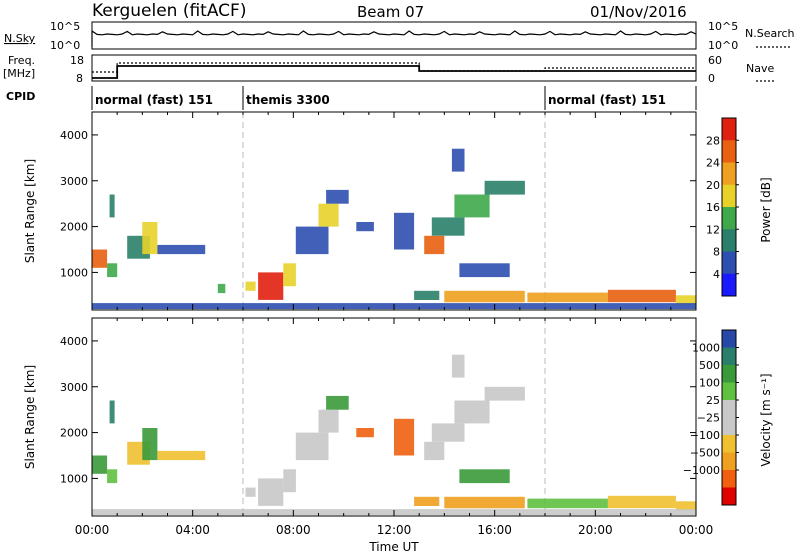  I want to click on power-colorbar-label: Power [dB], so click(766, 209).